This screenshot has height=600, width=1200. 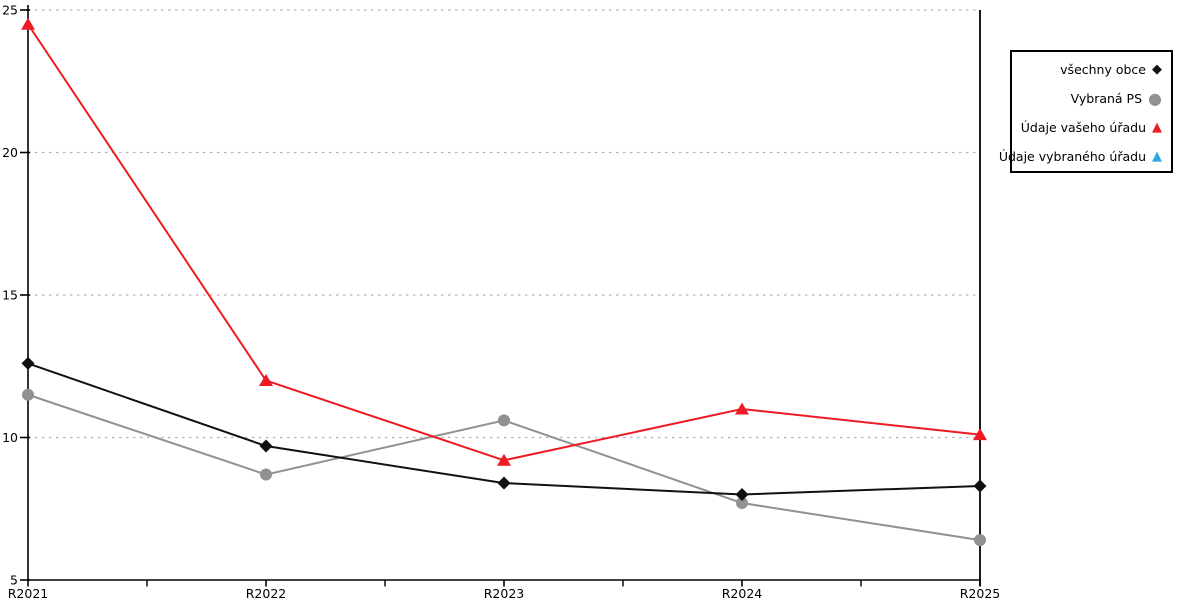 What do you see at coordinates (1106, 98) in the screenshot?
I see `legend-label: Vybraná PS` at bounding box center [1106, 98].